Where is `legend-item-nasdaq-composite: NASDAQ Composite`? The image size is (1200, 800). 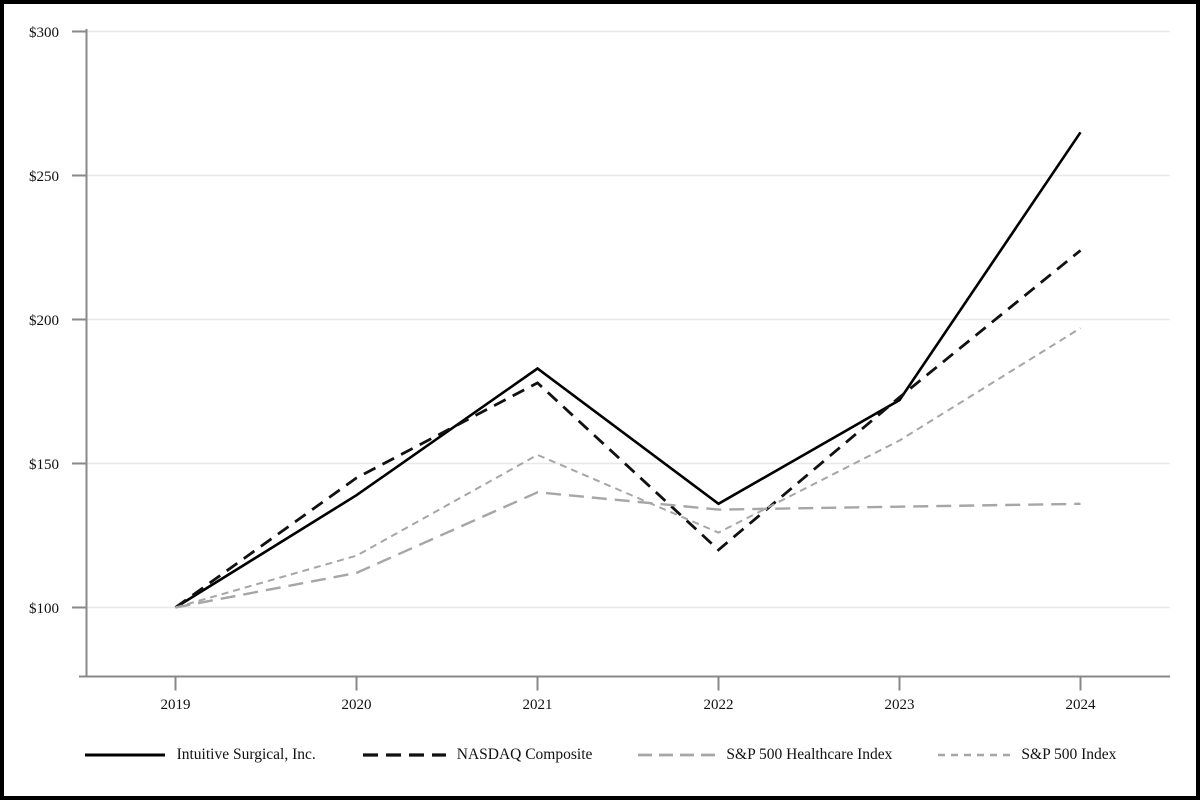 legend-item-nasdaq-composite: NASDAQ Composite is located at coordinates (477, 755).